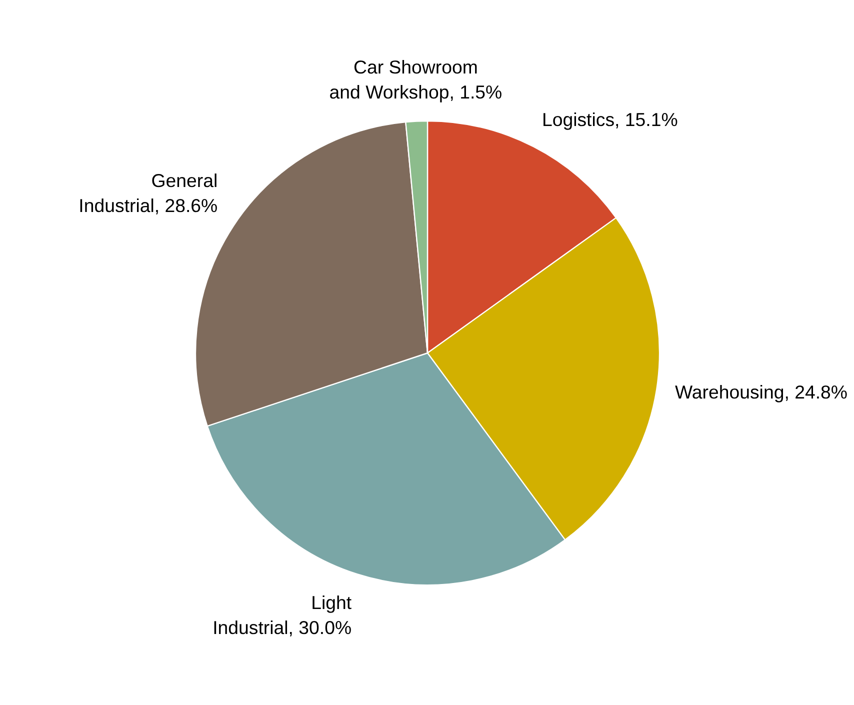 This screenshot has height=705, width=854. I want to click on slice-label: Light Industrial, 30.0%, so click(282, 615).